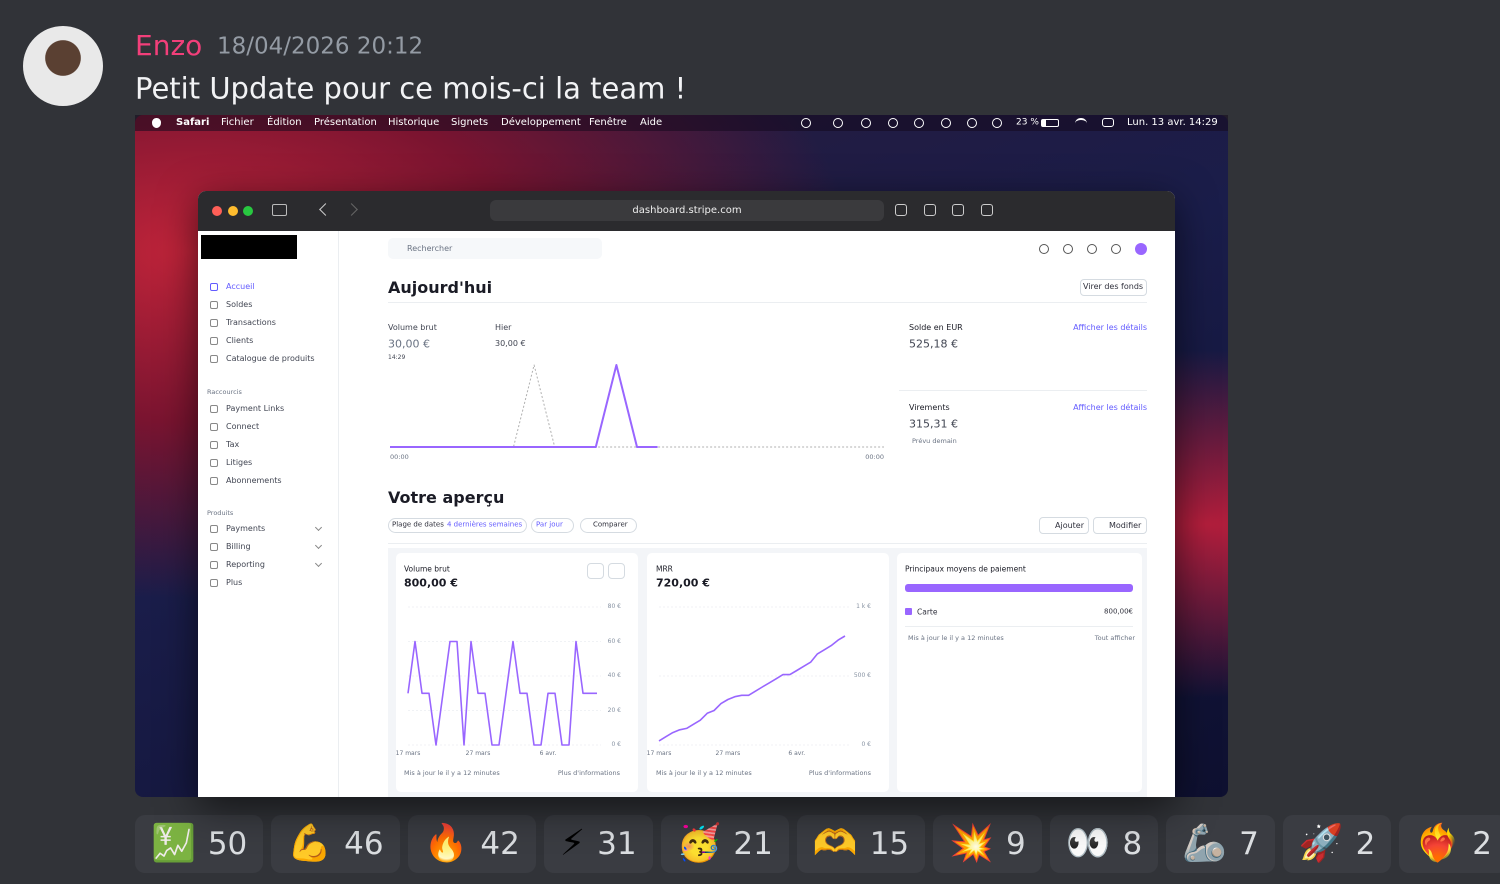  I want to click on menu-item: Historique, so click(414, 122).